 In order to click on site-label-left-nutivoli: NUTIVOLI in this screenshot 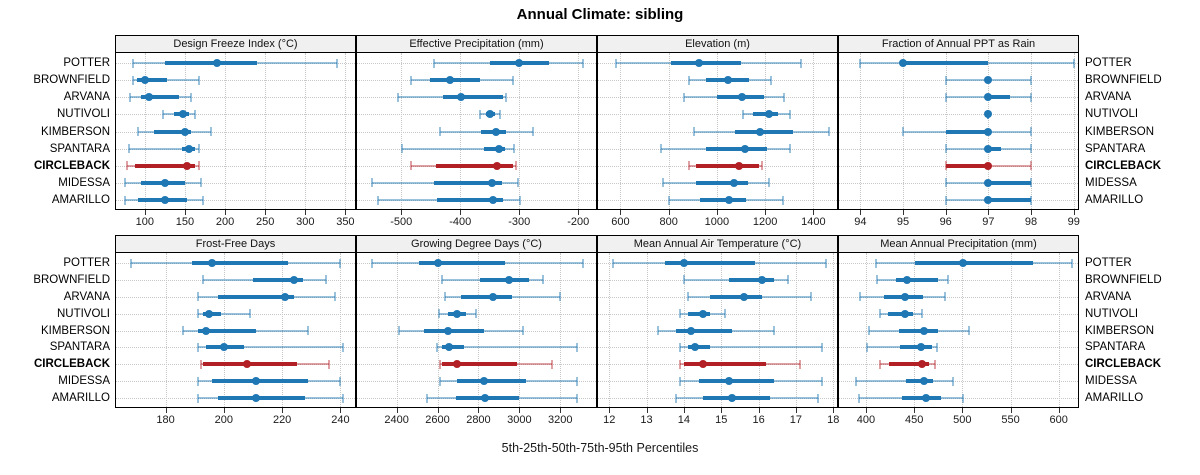, I will do `click(83, 313)`.